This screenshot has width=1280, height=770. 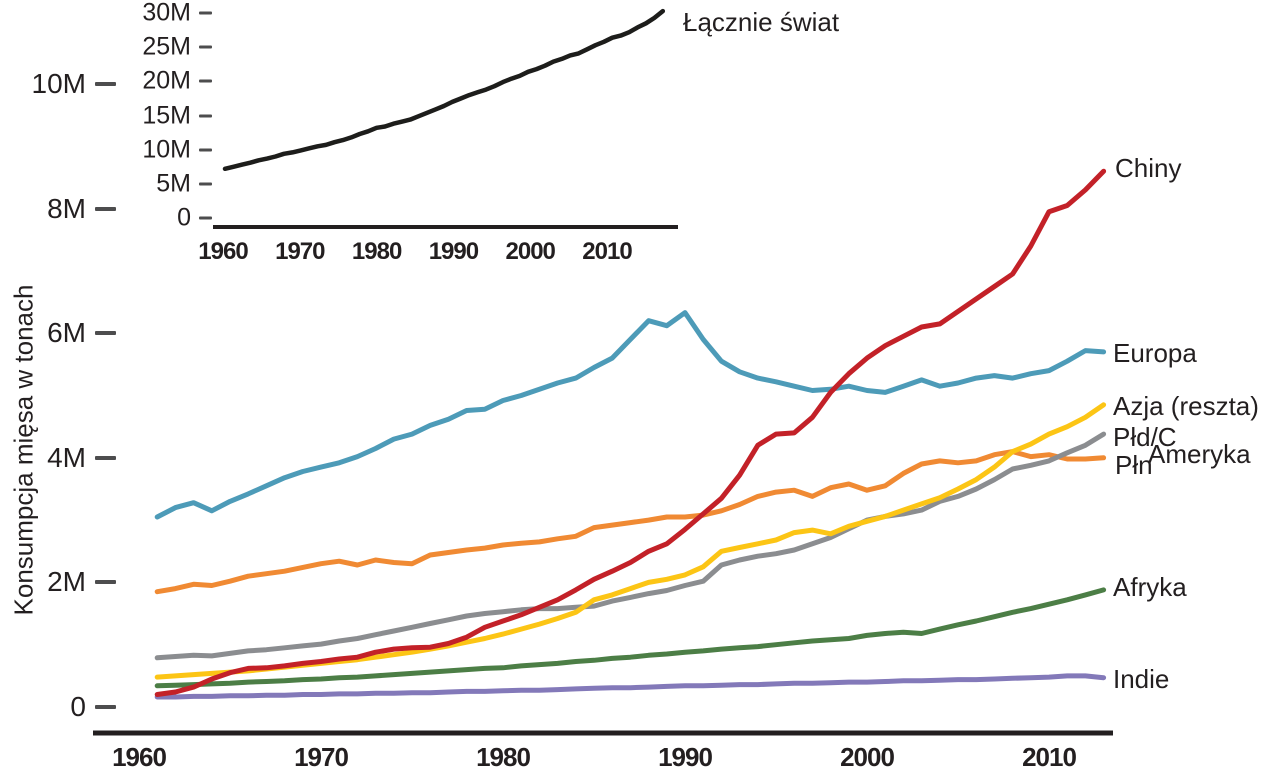 I want to click on main-y-tick-label: 10M, so click(x=58, y=83).